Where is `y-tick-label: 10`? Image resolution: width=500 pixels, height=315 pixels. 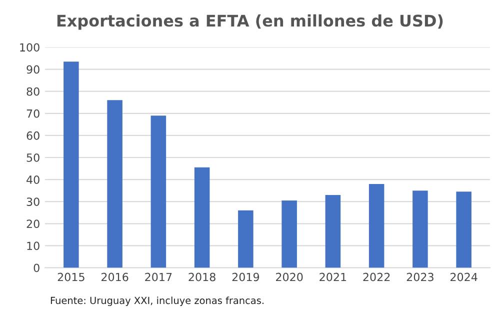 y-tick-label: 10 is located at coordinates (33, 246).